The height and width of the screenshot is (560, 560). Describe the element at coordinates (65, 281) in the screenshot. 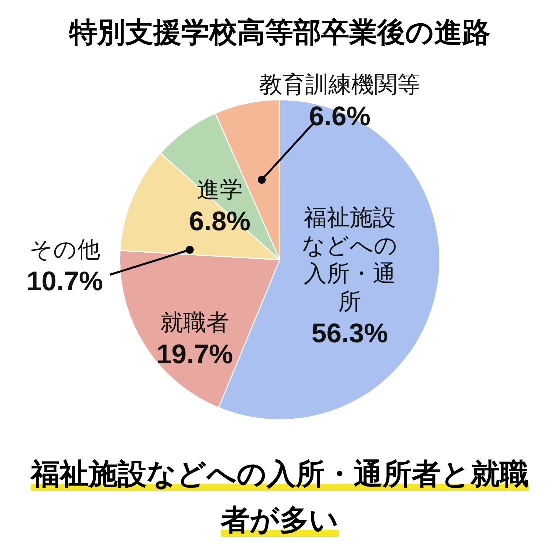

I see `data-label: 10.7%` at that location.